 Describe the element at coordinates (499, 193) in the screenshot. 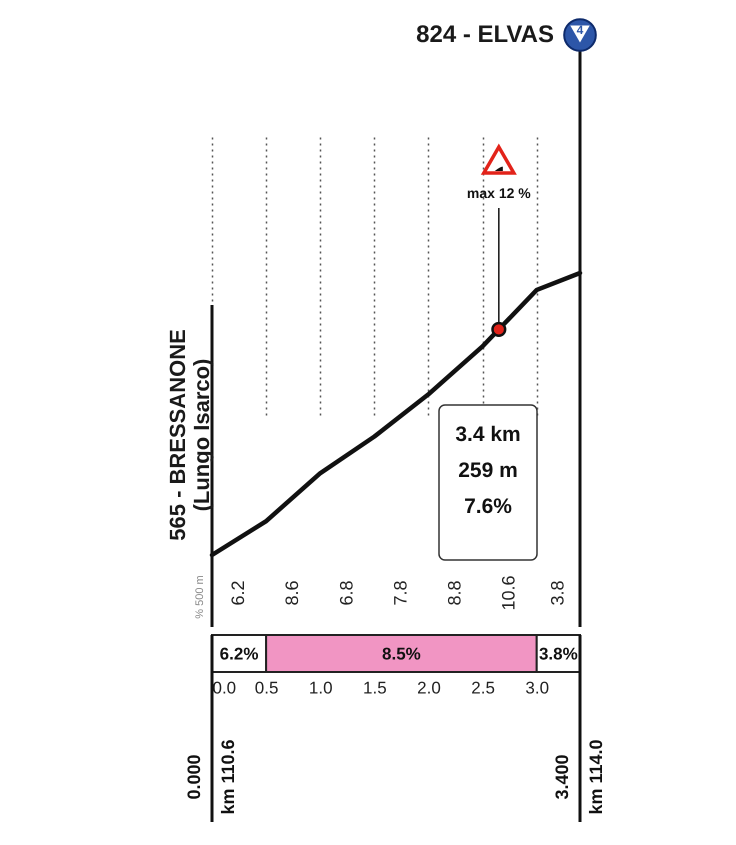

I see `annotation: max 12 %` at that location.